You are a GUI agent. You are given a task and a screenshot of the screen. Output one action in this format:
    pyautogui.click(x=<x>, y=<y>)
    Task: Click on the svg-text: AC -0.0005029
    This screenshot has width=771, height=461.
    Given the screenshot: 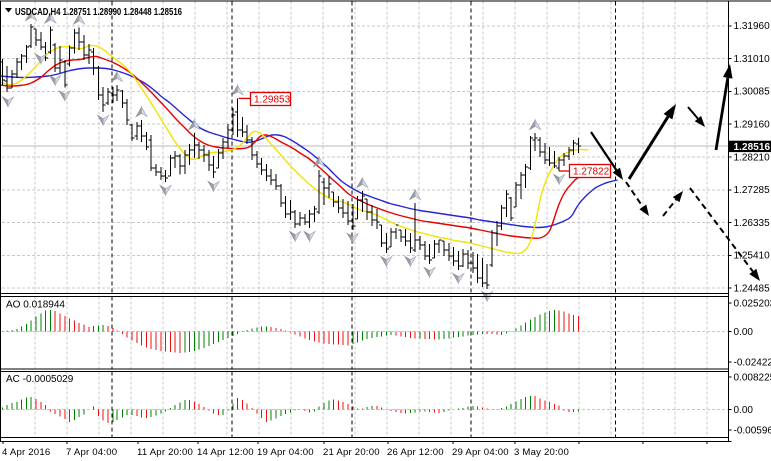 What is the action you would take?
    pyautogui.click(x=40, y=379)
    